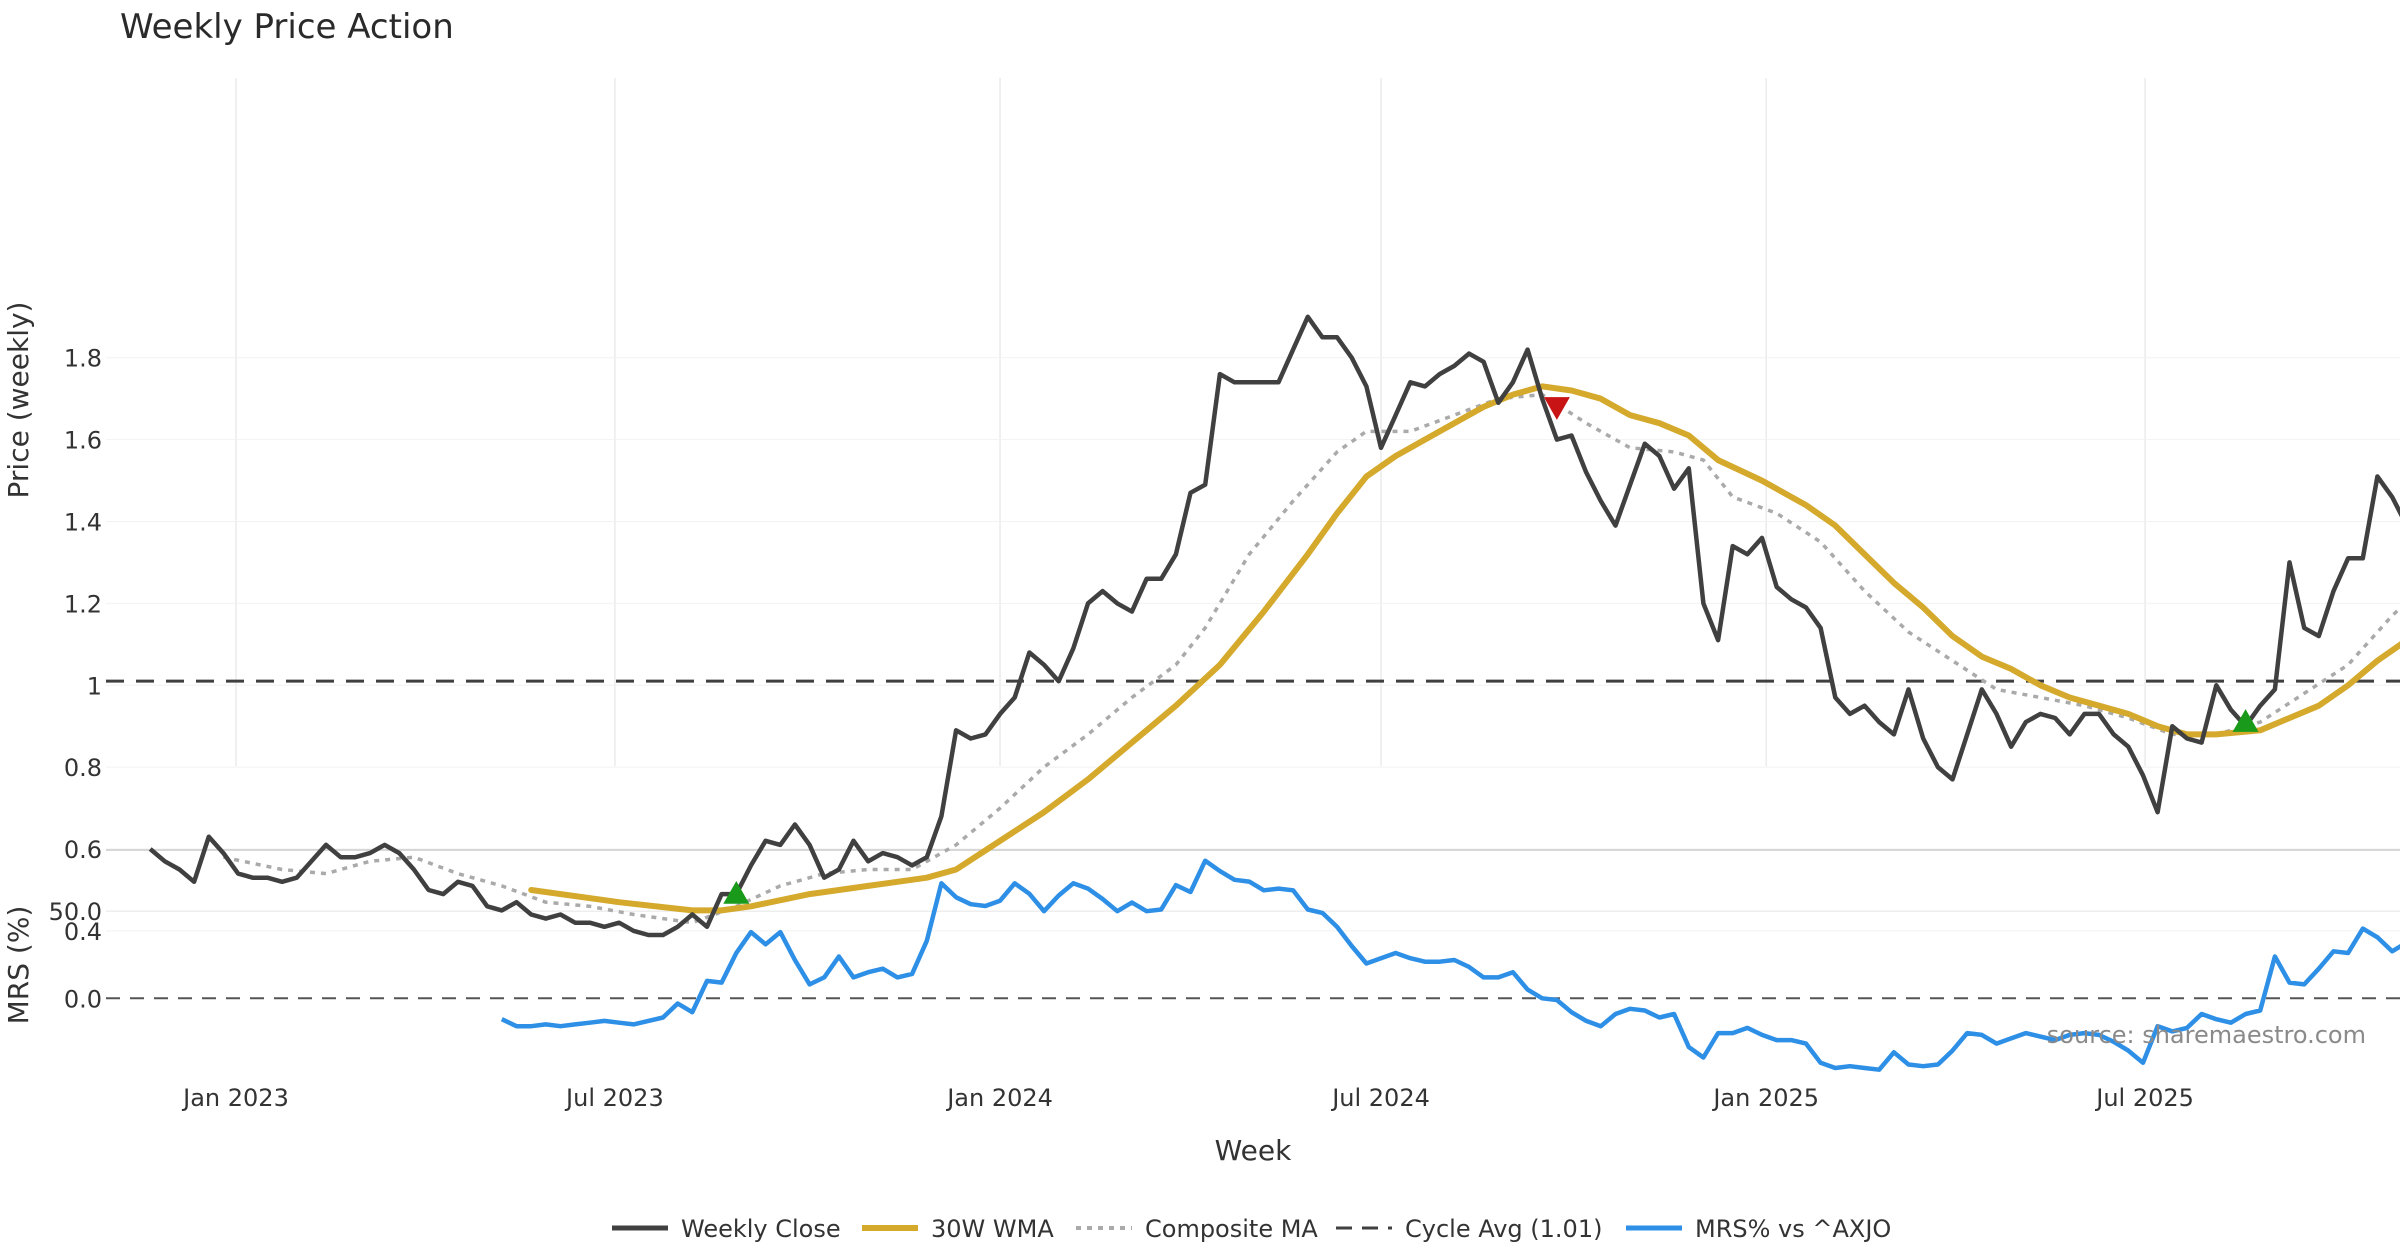  What do you see at coordinates (83, 768) in the screenshot?
I see `price-y-tick-label: 0.8` at bounding box center [83, 768].